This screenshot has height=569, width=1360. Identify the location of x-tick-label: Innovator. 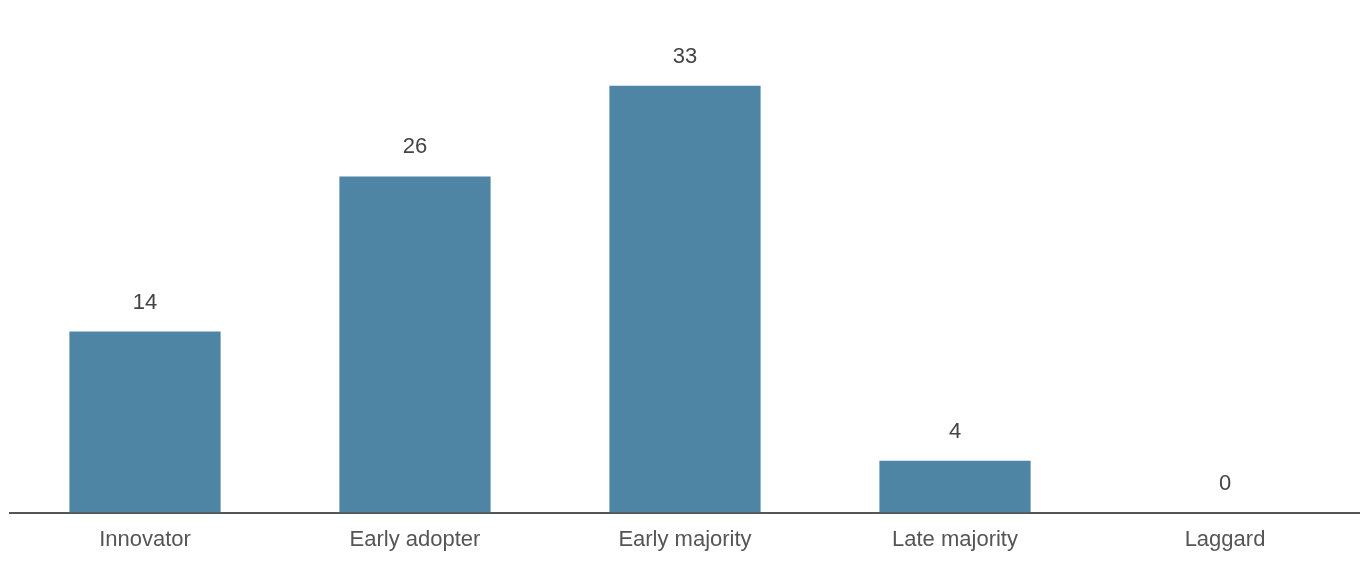
(145, 538).